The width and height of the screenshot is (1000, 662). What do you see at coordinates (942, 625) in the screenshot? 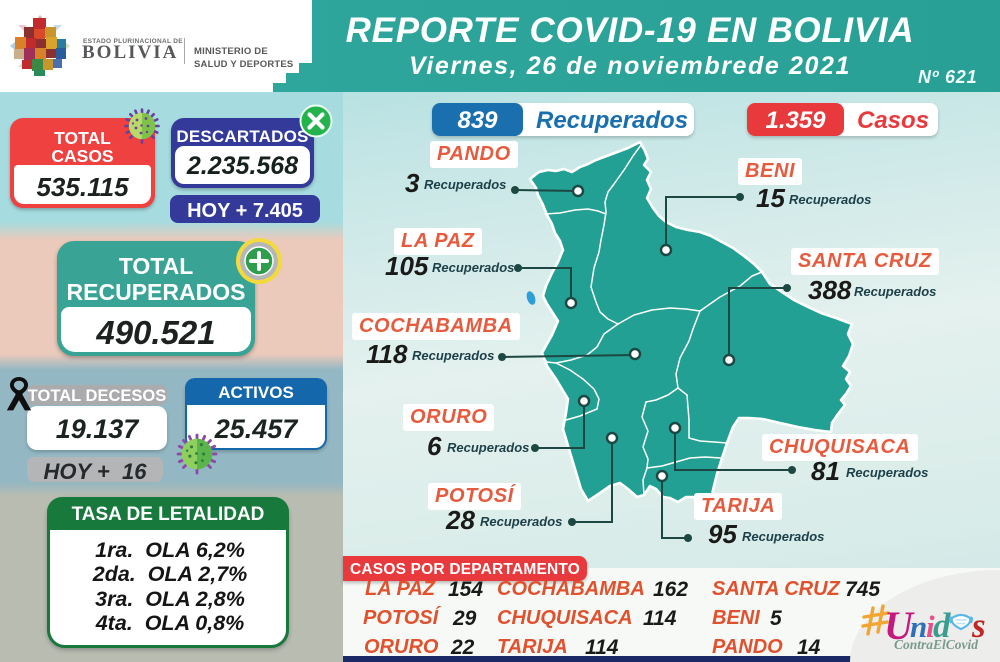
I see `svg-text: d` at bounding box center [942, 625].